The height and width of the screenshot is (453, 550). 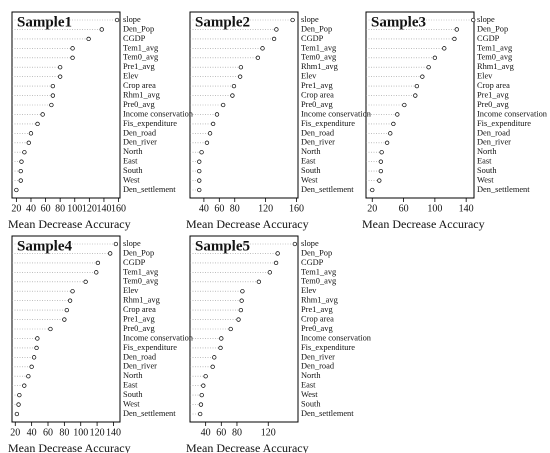 I want to click on x-tick-label: 20, so click(x=372, y=208).